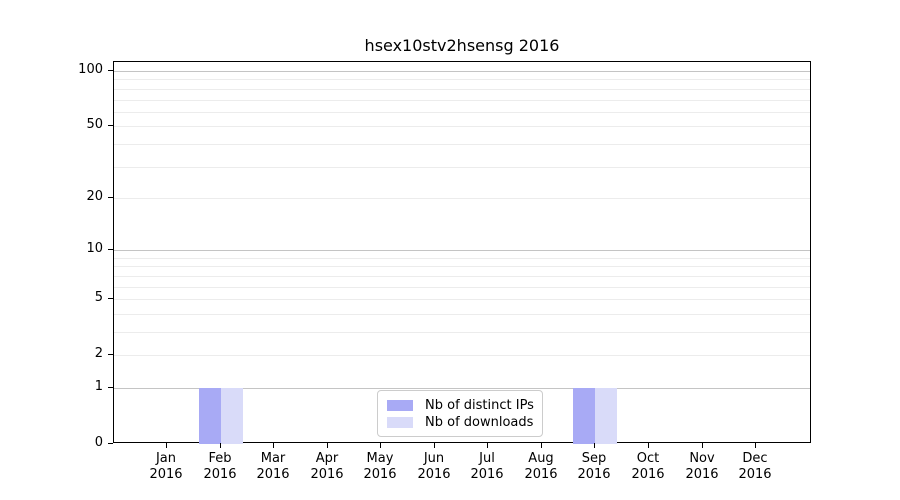 The height and width of the screenshot is (500, 900). What do you see at coordinates (273, 466) in the screenshot?
I see `x-tick-label-2: Mar 2016` at bounding box center [273, 466].